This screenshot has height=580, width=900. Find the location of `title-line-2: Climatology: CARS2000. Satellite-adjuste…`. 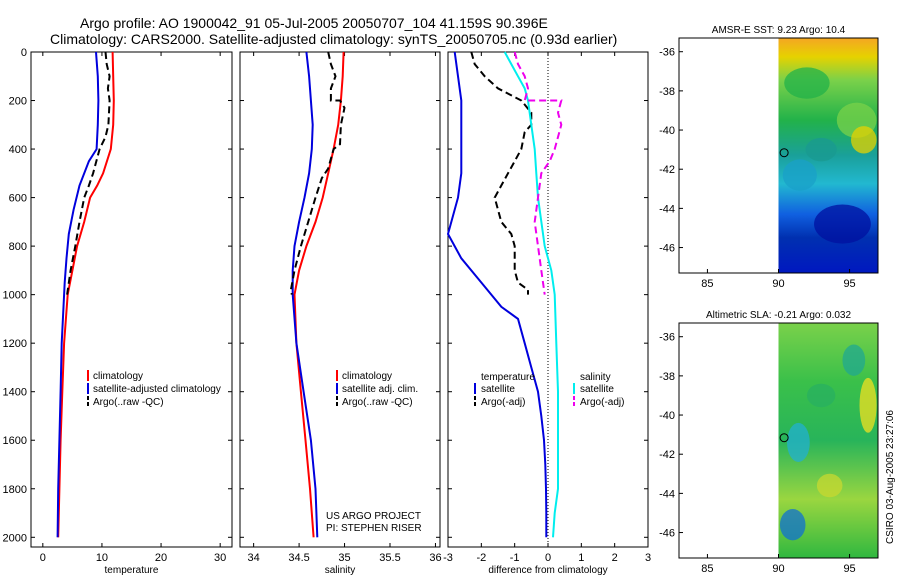

title-line-2: Climatology: CARS2000. Satellite-adjuste… is located at coordinates (333, 39).